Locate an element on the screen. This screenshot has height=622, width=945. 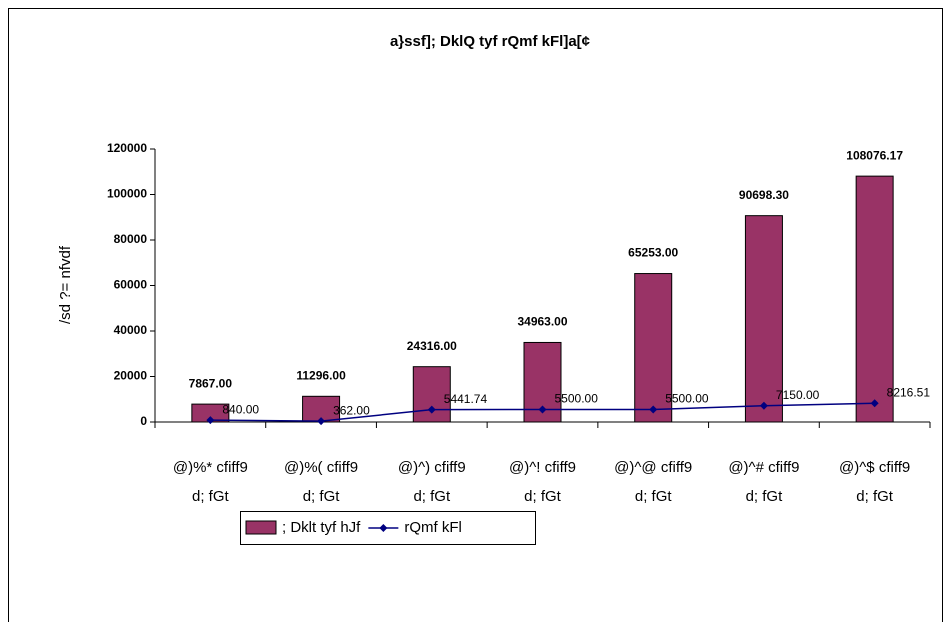
line-value-label: 8216.51 is located at coordinates (909, 392).